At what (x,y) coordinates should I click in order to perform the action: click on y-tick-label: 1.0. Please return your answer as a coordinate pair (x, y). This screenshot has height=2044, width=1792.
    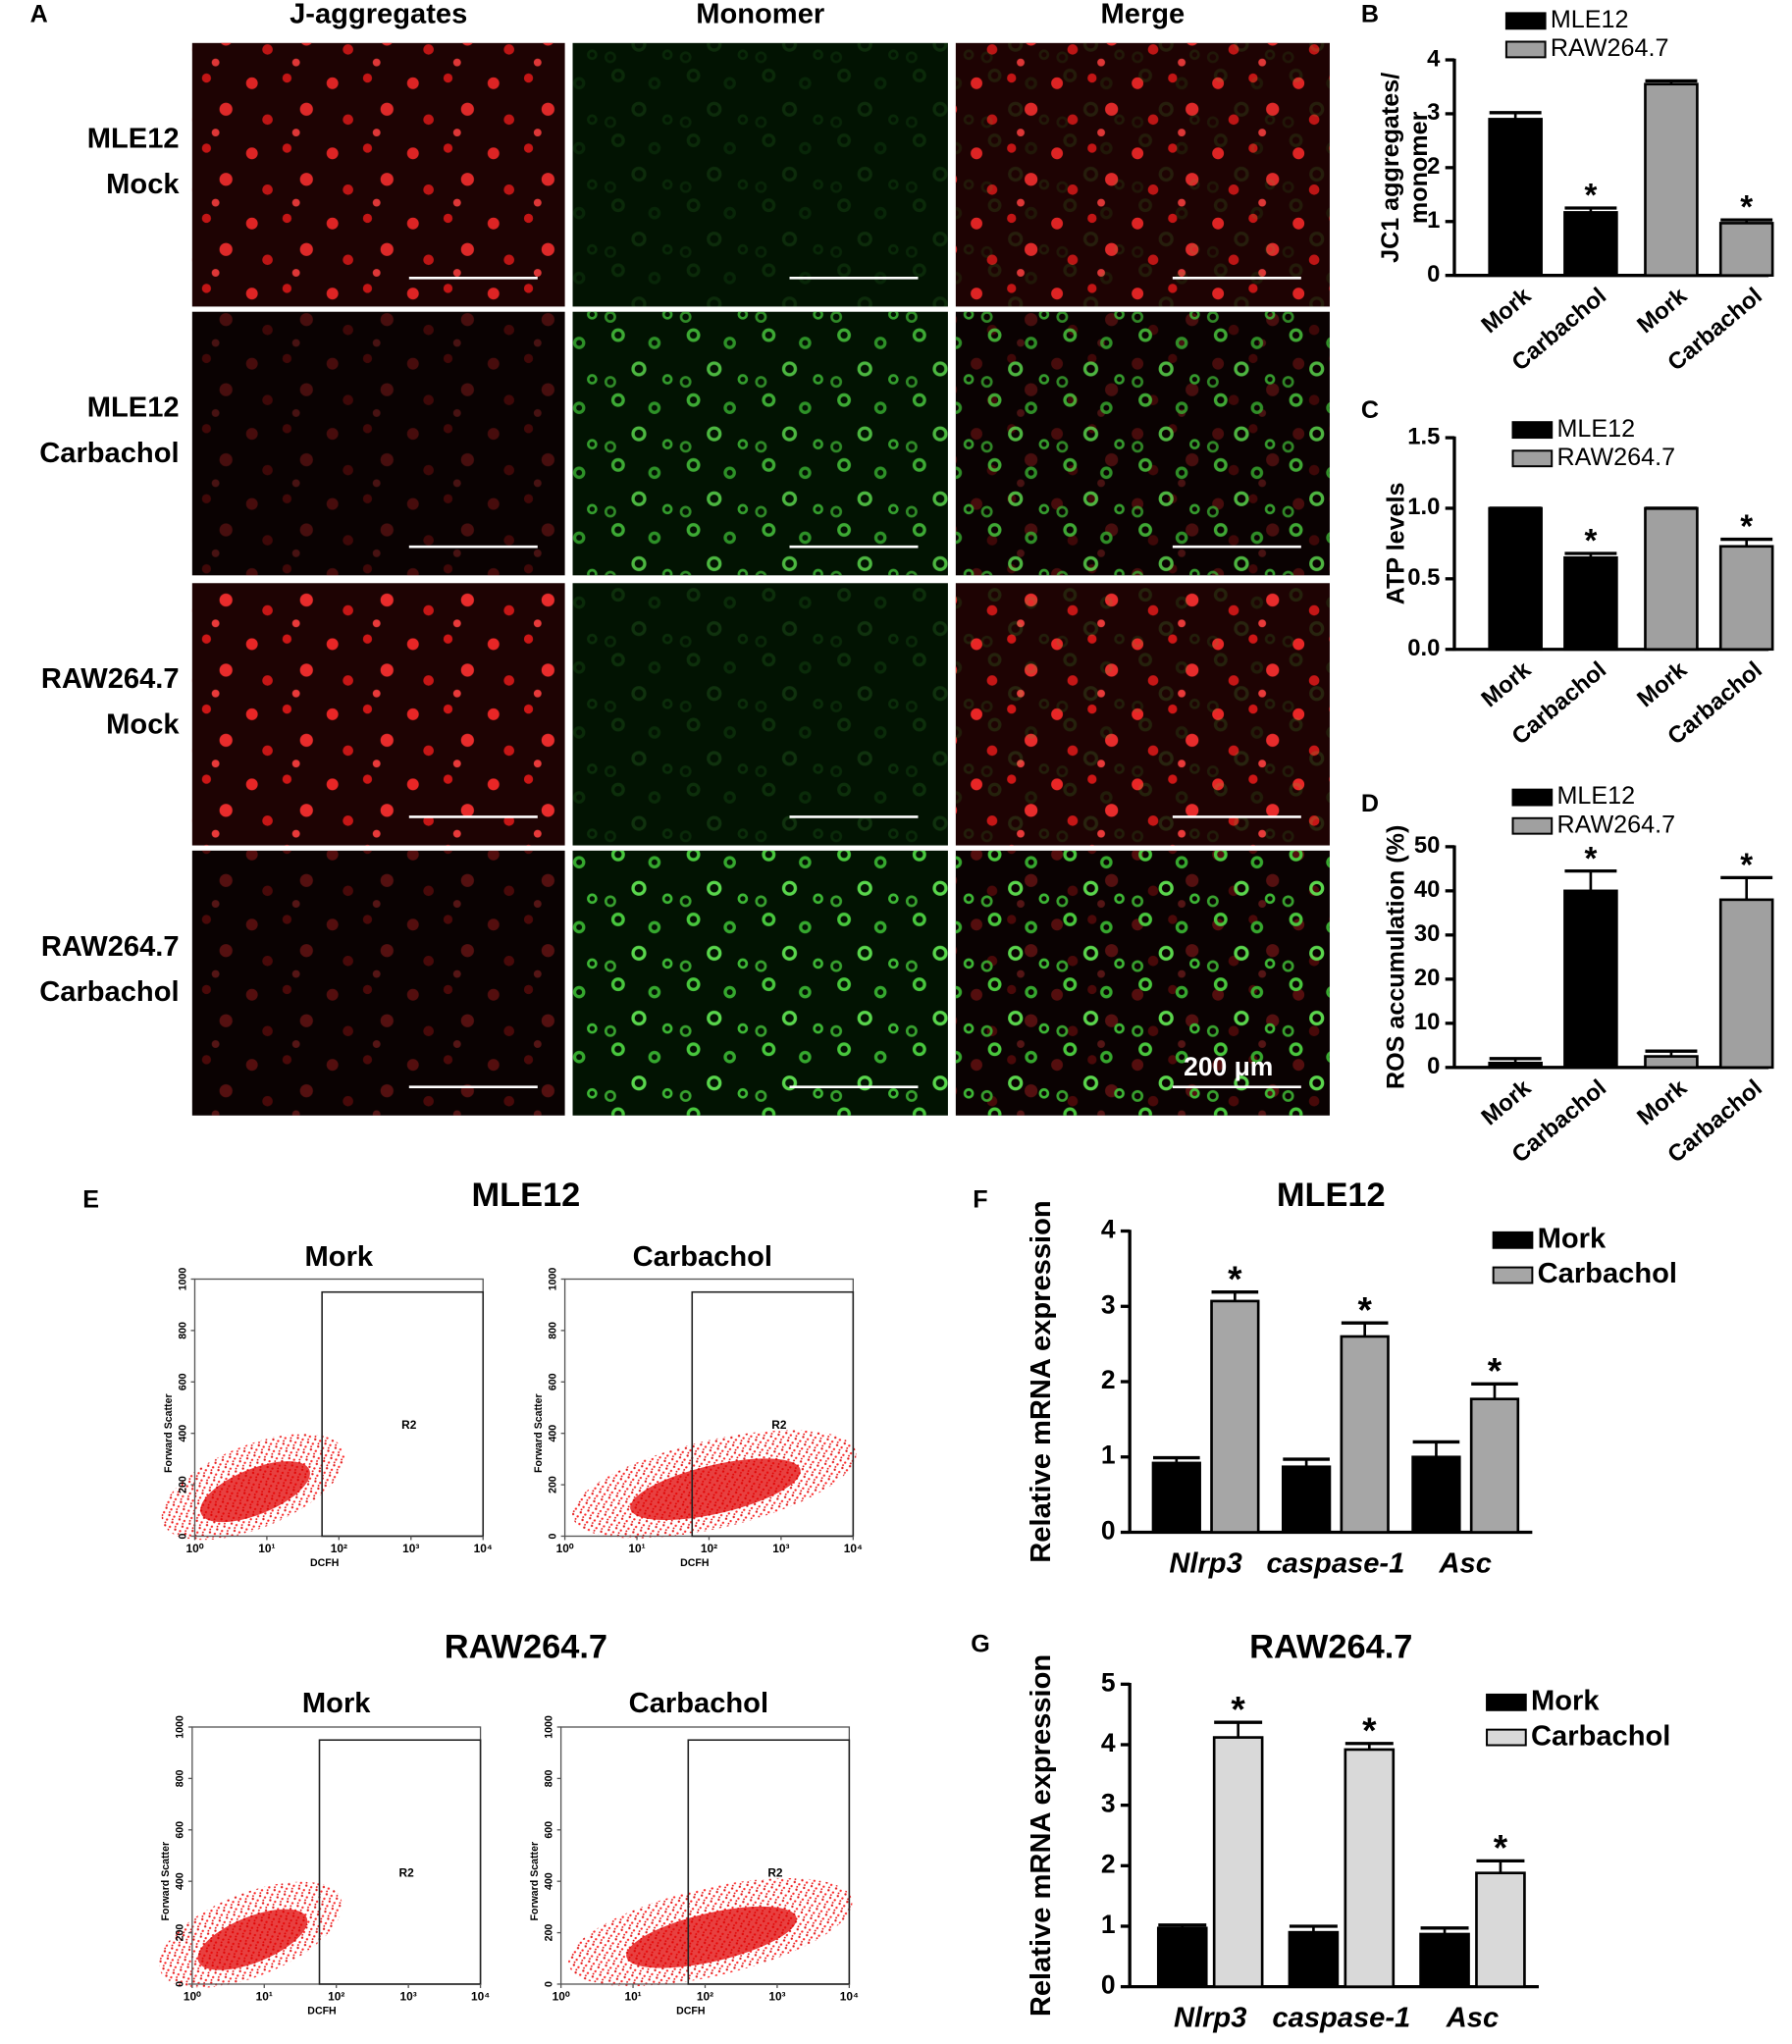
    Looking at the image, I should click on (1423, 507).